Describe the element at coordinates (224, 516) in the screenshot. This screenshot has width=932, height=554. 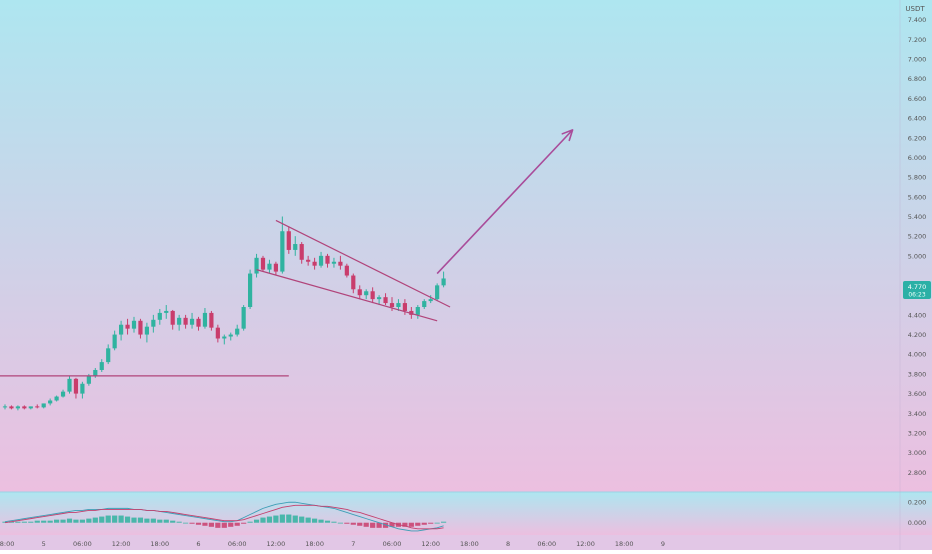
I see `macd-indicator` at that location.